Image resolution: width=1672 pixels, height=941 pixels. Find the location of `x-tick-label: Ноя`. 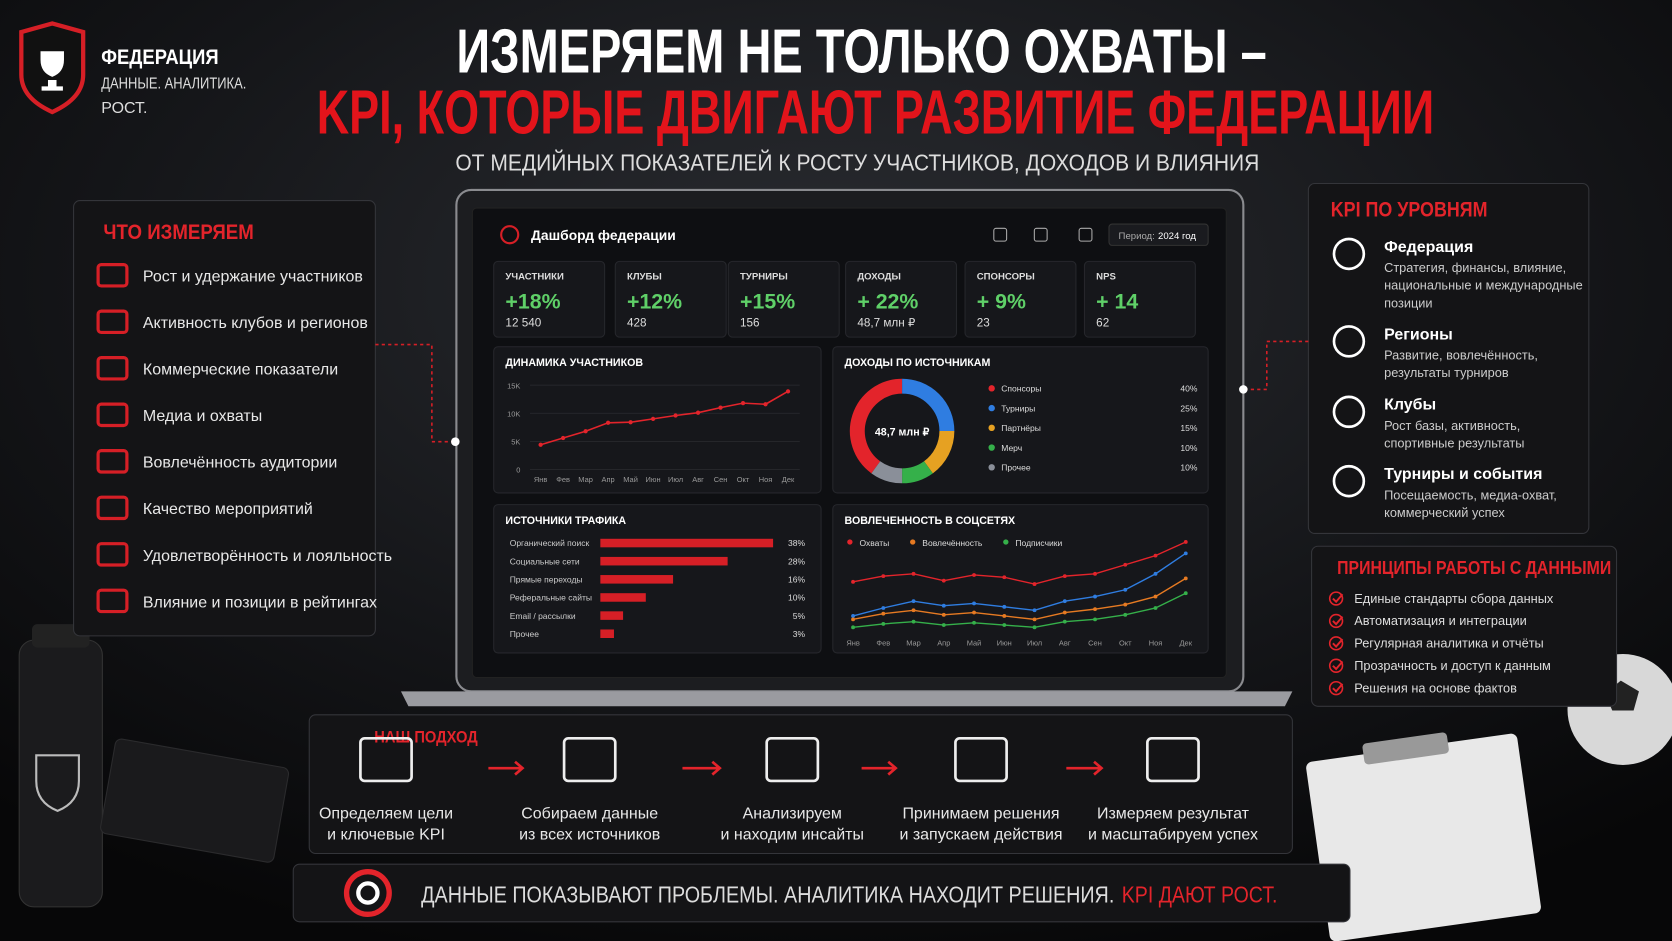

x-tick-label: Ноя is located at coordinates (1156, 642).